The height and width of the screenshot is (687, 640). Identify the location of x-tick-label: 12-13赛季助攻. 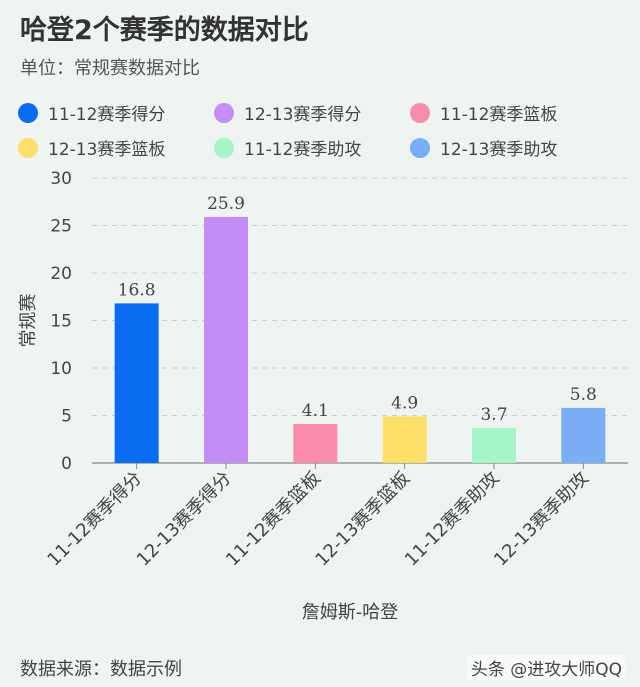
(541, 519).